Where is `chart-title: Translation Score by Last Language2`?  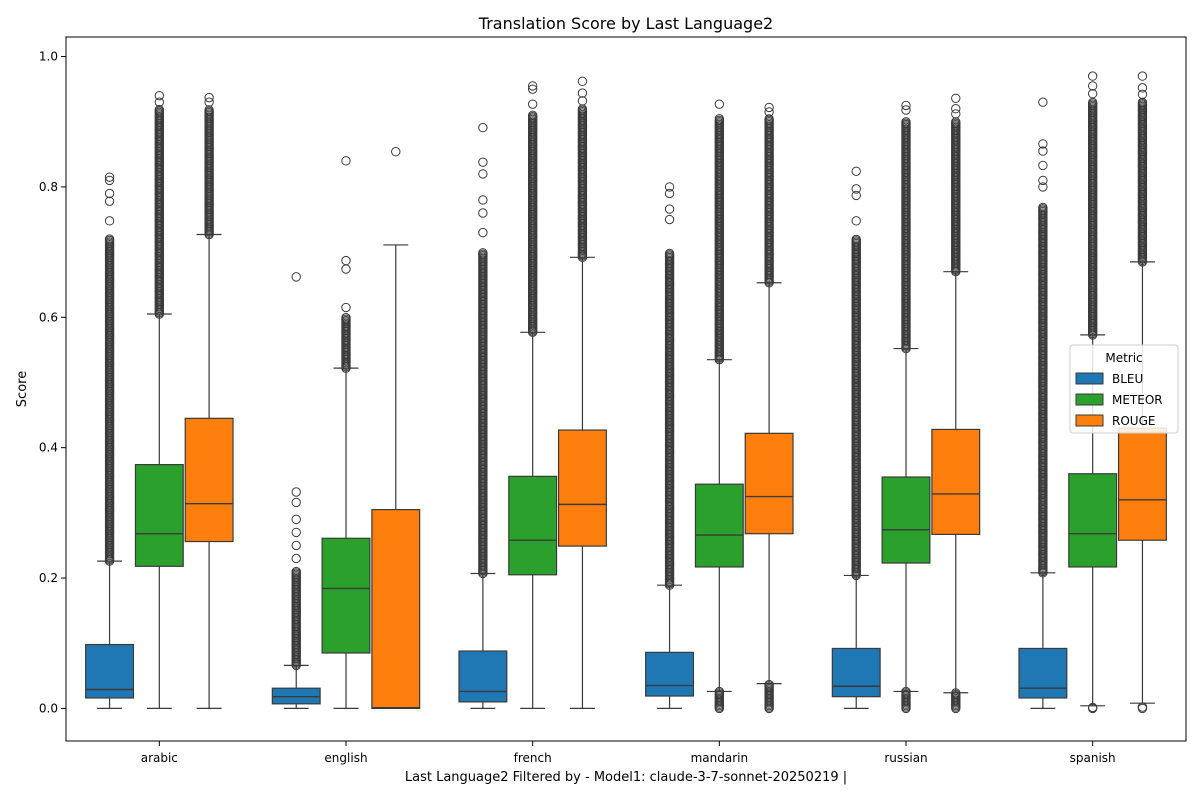
chart-title: Translation Score by Last Language2 is located at coordinates (625, 23).